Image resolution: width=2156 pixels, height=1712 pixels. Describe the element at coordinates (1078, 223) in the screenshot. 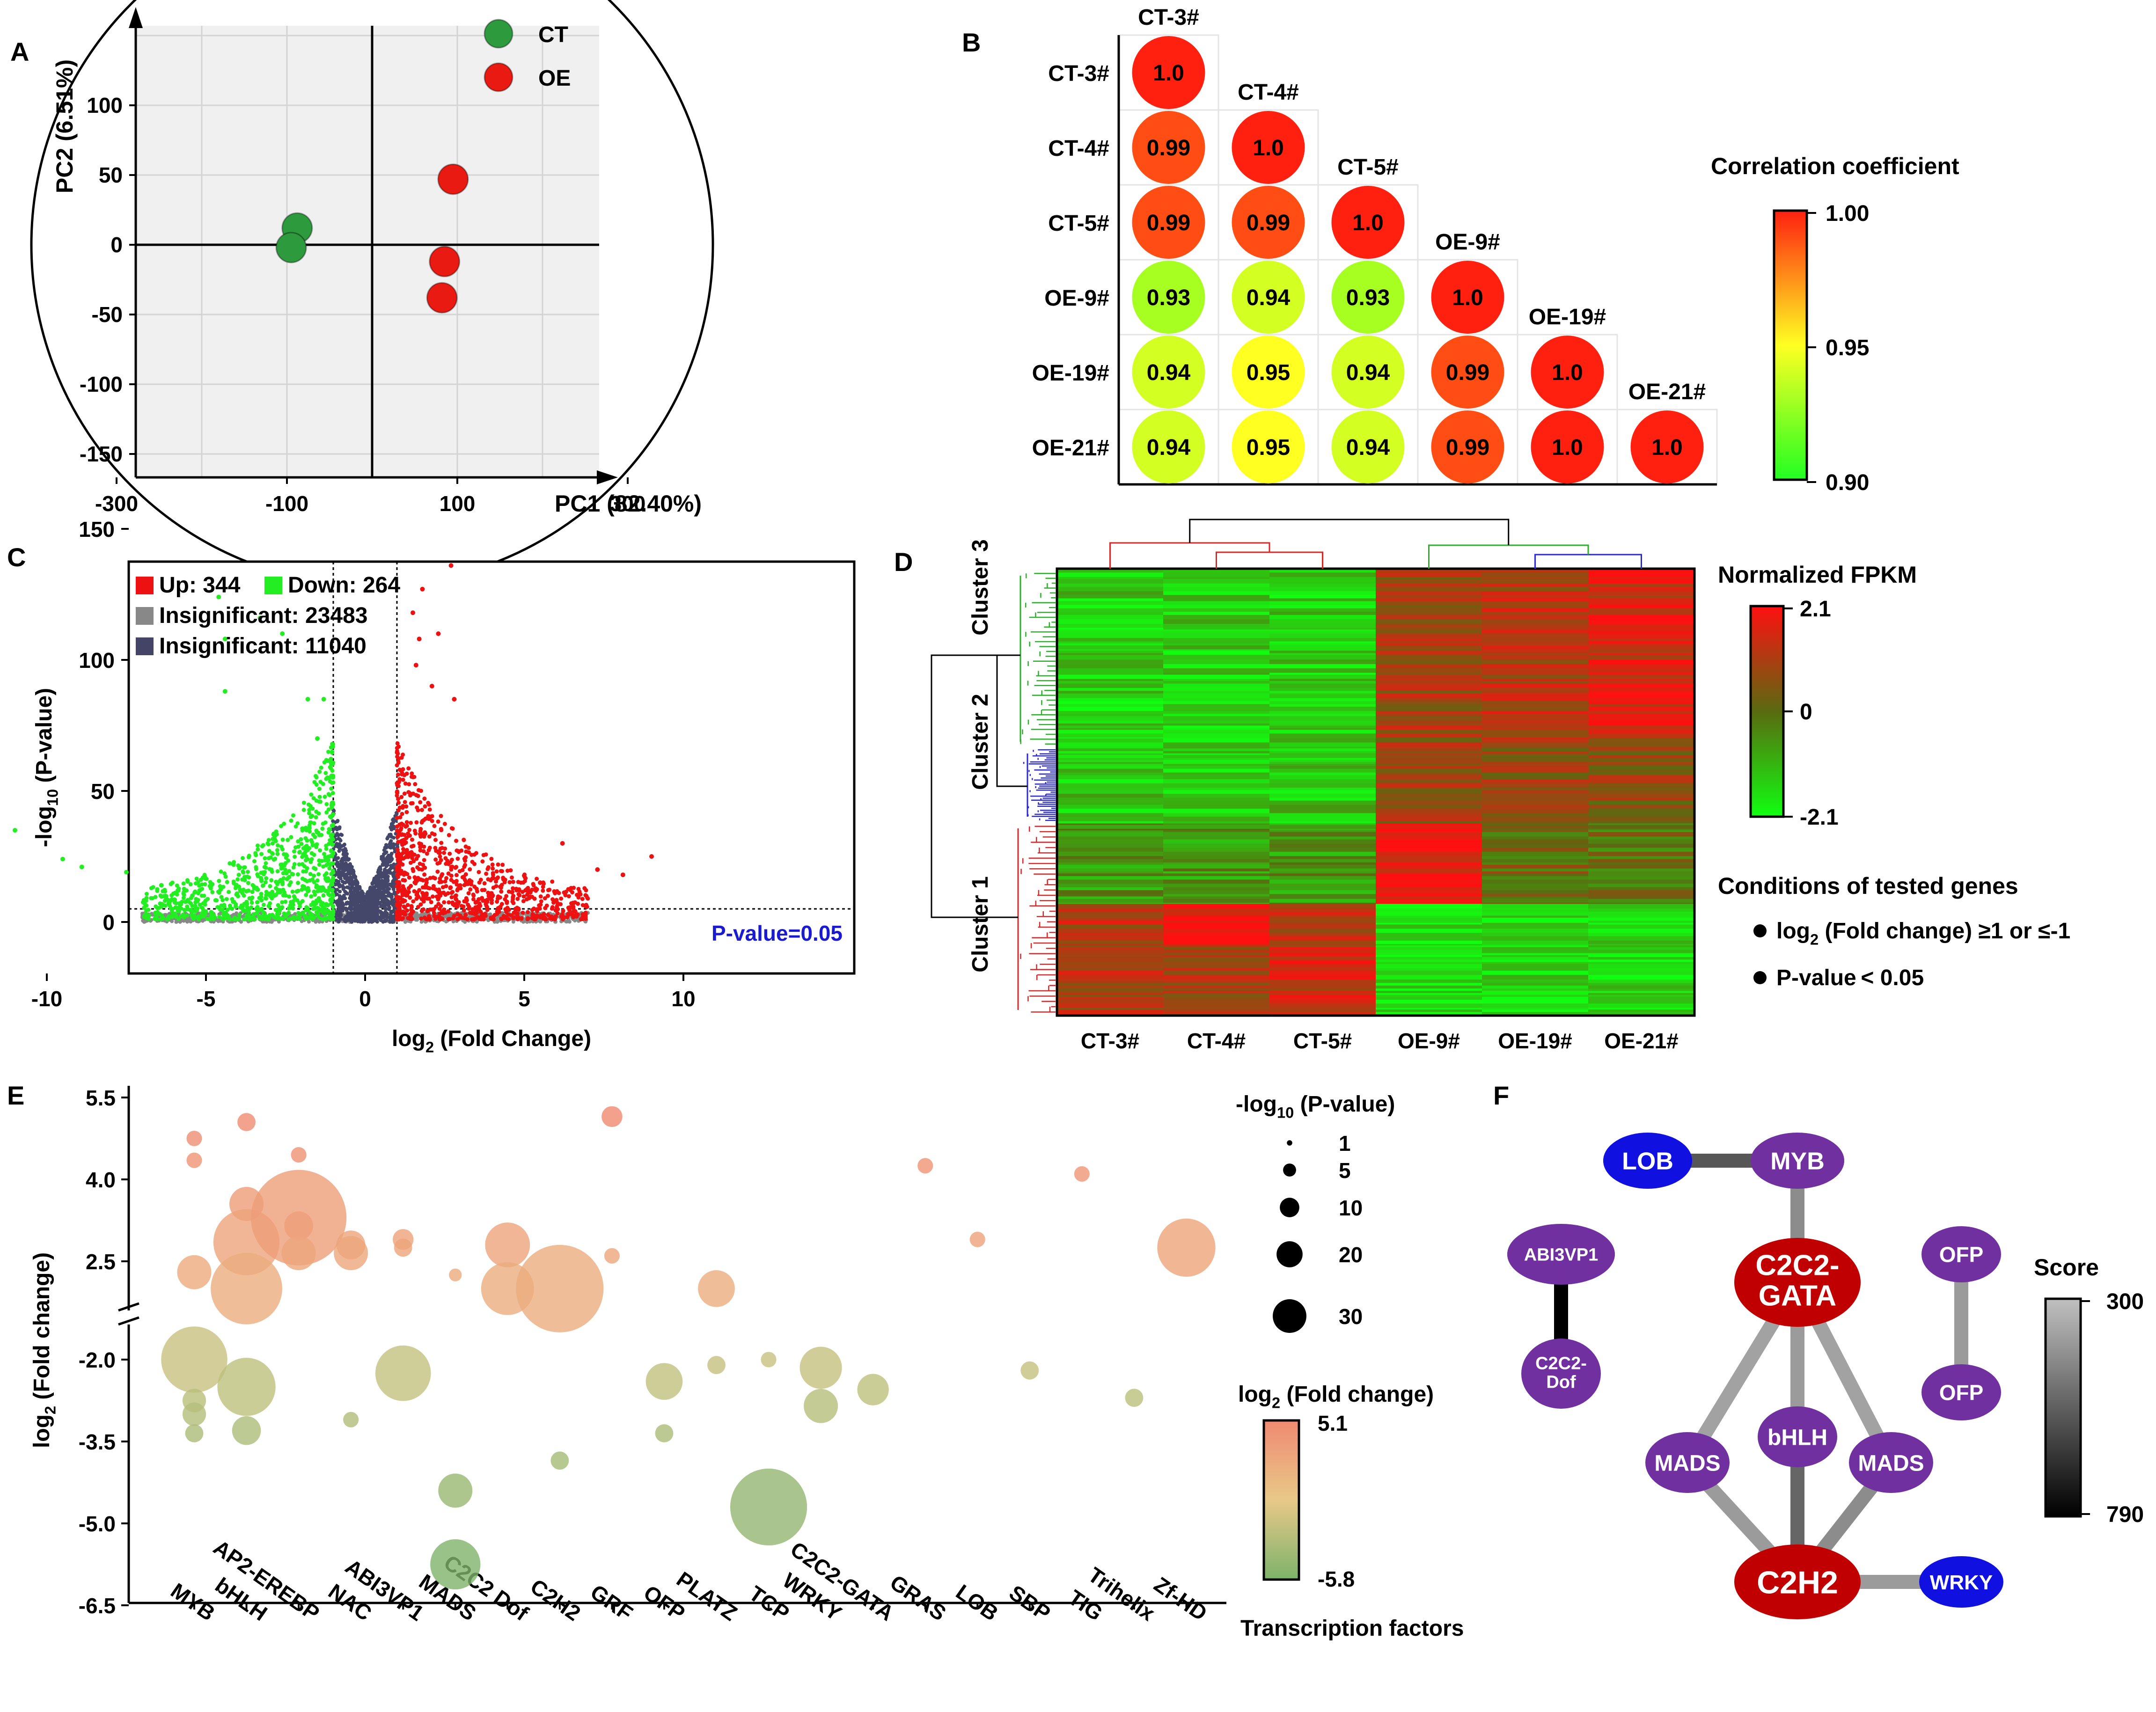

I see `row-label: CT-5#` at that location.